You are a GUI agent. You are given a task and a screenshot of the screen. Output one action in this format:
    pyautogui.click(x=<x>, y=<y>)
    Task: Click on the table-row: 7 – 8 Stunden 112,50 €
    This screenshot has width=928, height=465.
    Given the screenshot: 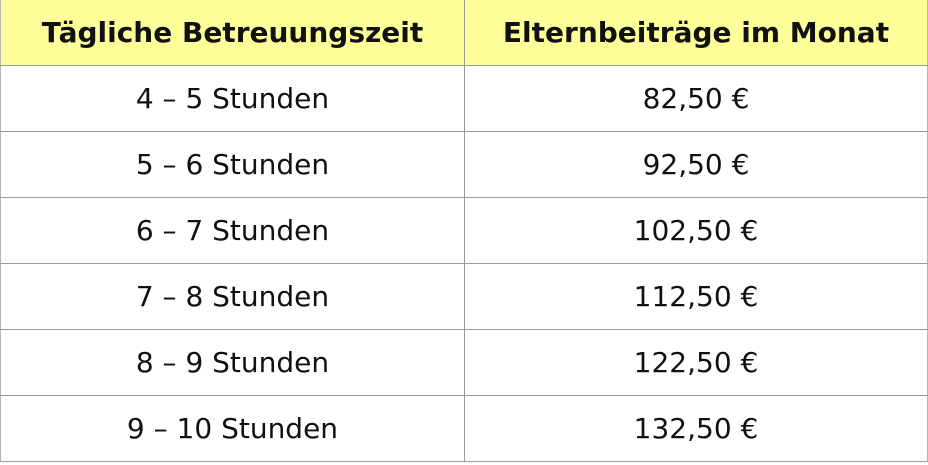 What is the action you would take?
    pyautogui.click(x=464, y=296)
    